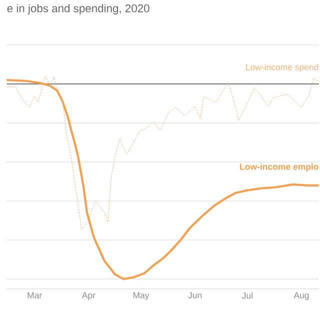  What do you see at coordinates (279, 167) in the screenshot?
I see `series-label: Low-income emplo` at bounding box center [279, 167].